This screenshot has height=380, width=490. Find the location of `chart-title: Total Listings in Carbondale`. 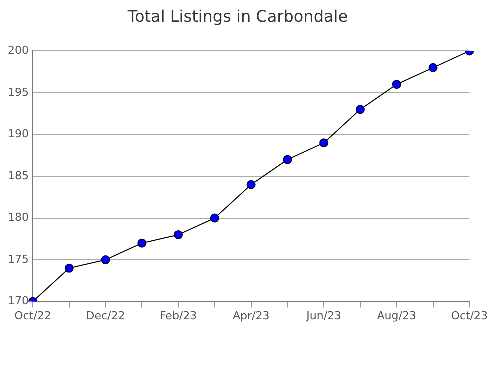

chart-title: Total Listings in Carbondale is located at coordinates (237, 16).